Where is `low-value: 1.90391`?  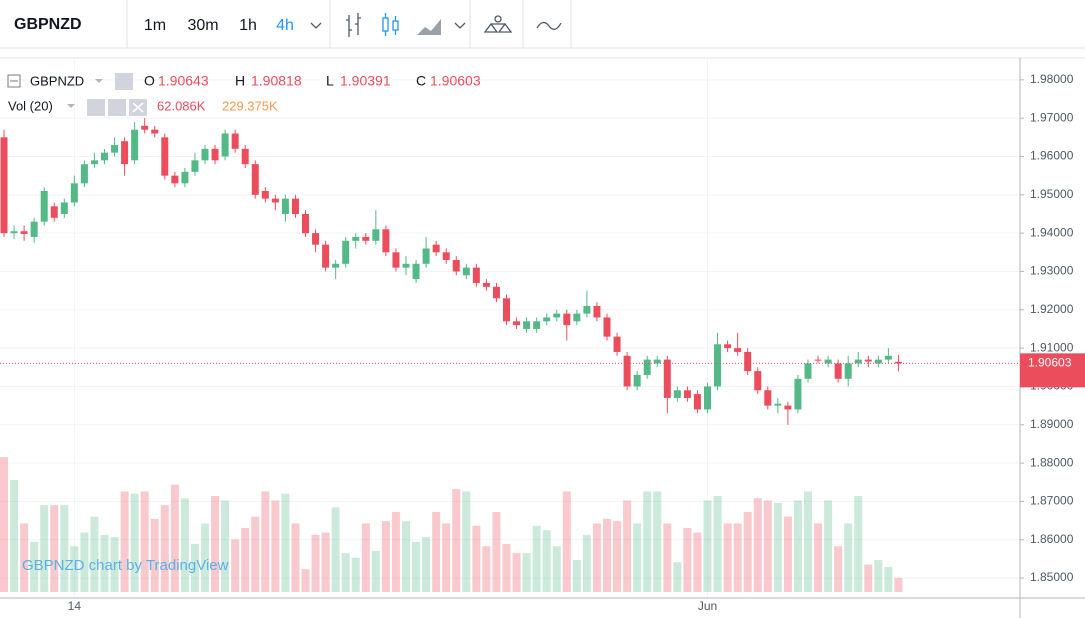 low-value: 1.90391 is located at coordinates (365, 81).